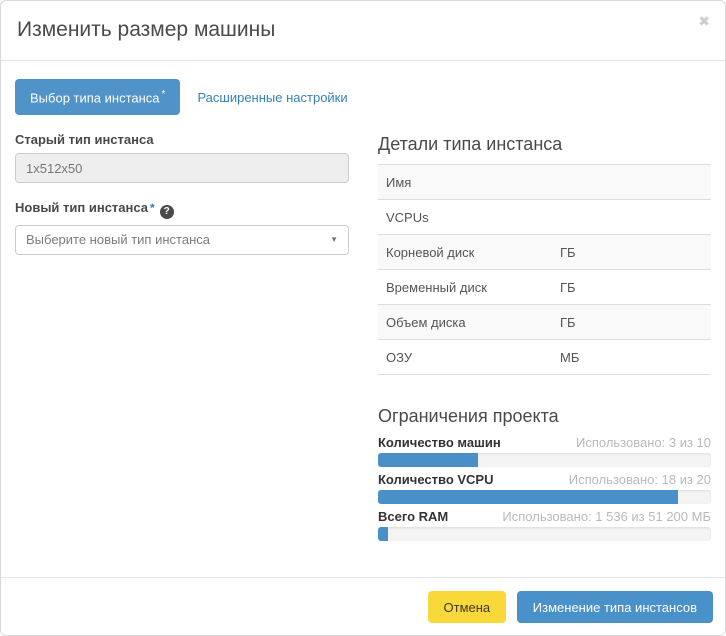 This screenshot has width=726, height=636. I want to click on detail-label: Объем диска, so click(426, 322).